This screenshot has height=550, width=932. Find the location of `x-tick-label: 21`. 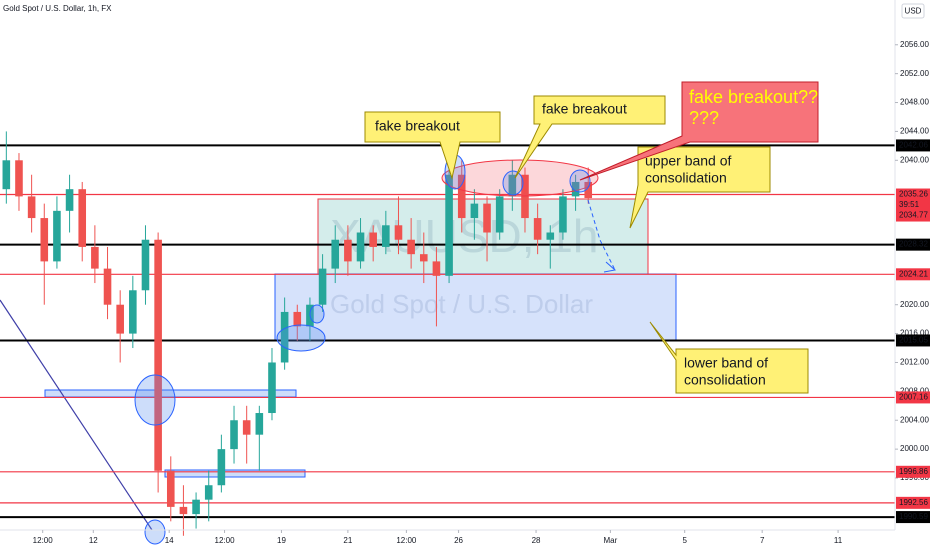

x-tick-label: 21 is located at coordinates (347, 540).